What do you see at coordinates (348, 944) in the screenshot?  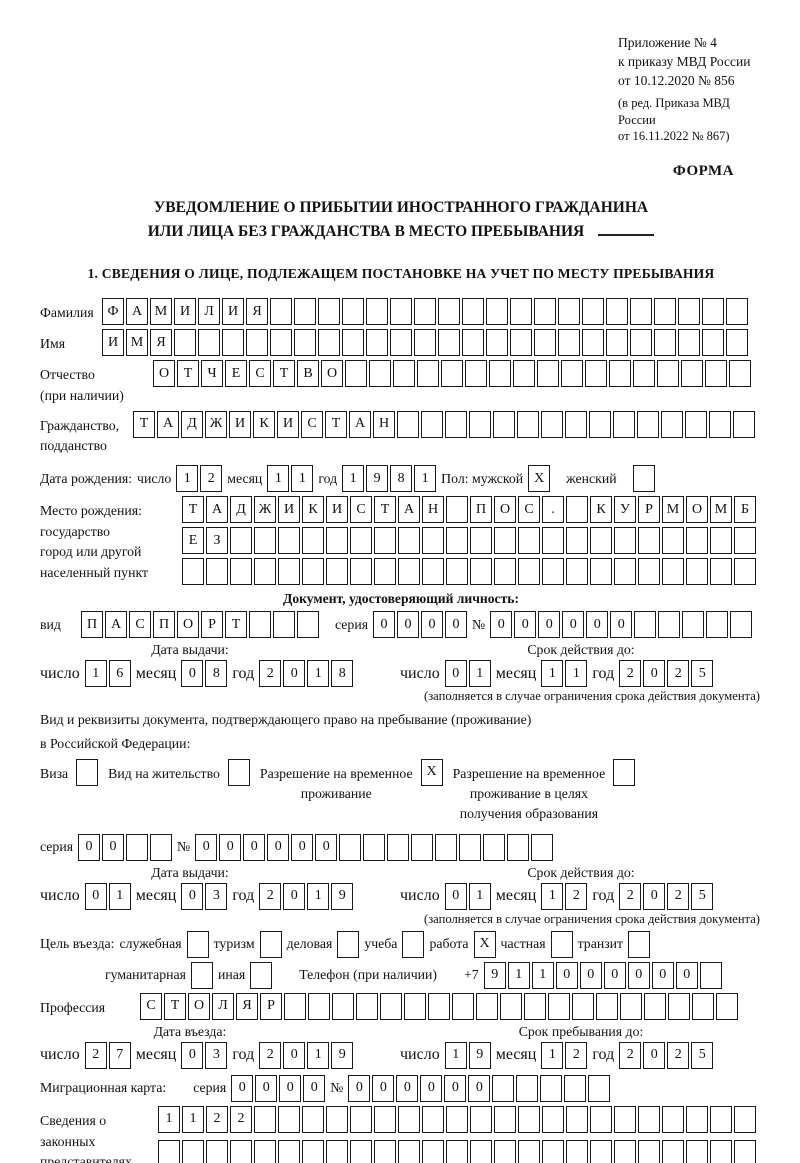 I see `purpose-business-checkbox` at bounding box center [348, 944].